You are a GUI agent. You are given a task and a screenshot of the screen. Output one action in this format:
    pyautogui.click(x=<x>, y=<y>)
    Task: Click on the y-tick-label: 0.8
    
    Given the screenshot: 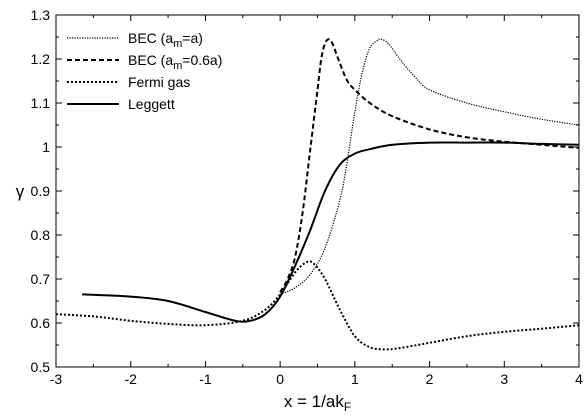 What is the action you would take?
    pyautogui.click(x=41, y=235)
    